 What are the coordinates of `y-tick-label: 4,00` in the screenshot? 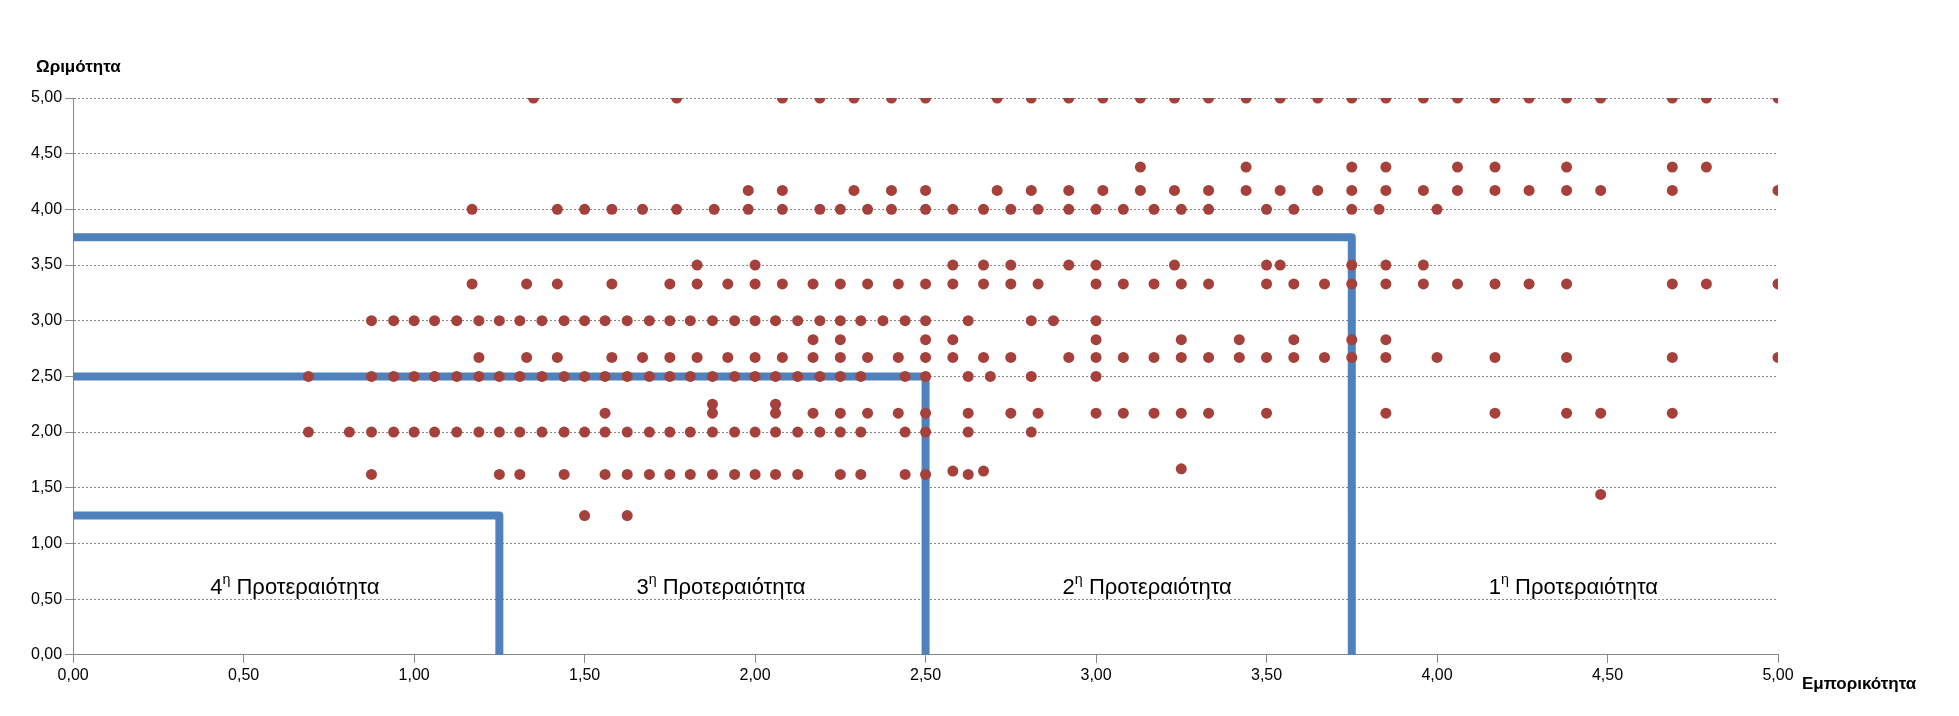 It's located at (47, 208).